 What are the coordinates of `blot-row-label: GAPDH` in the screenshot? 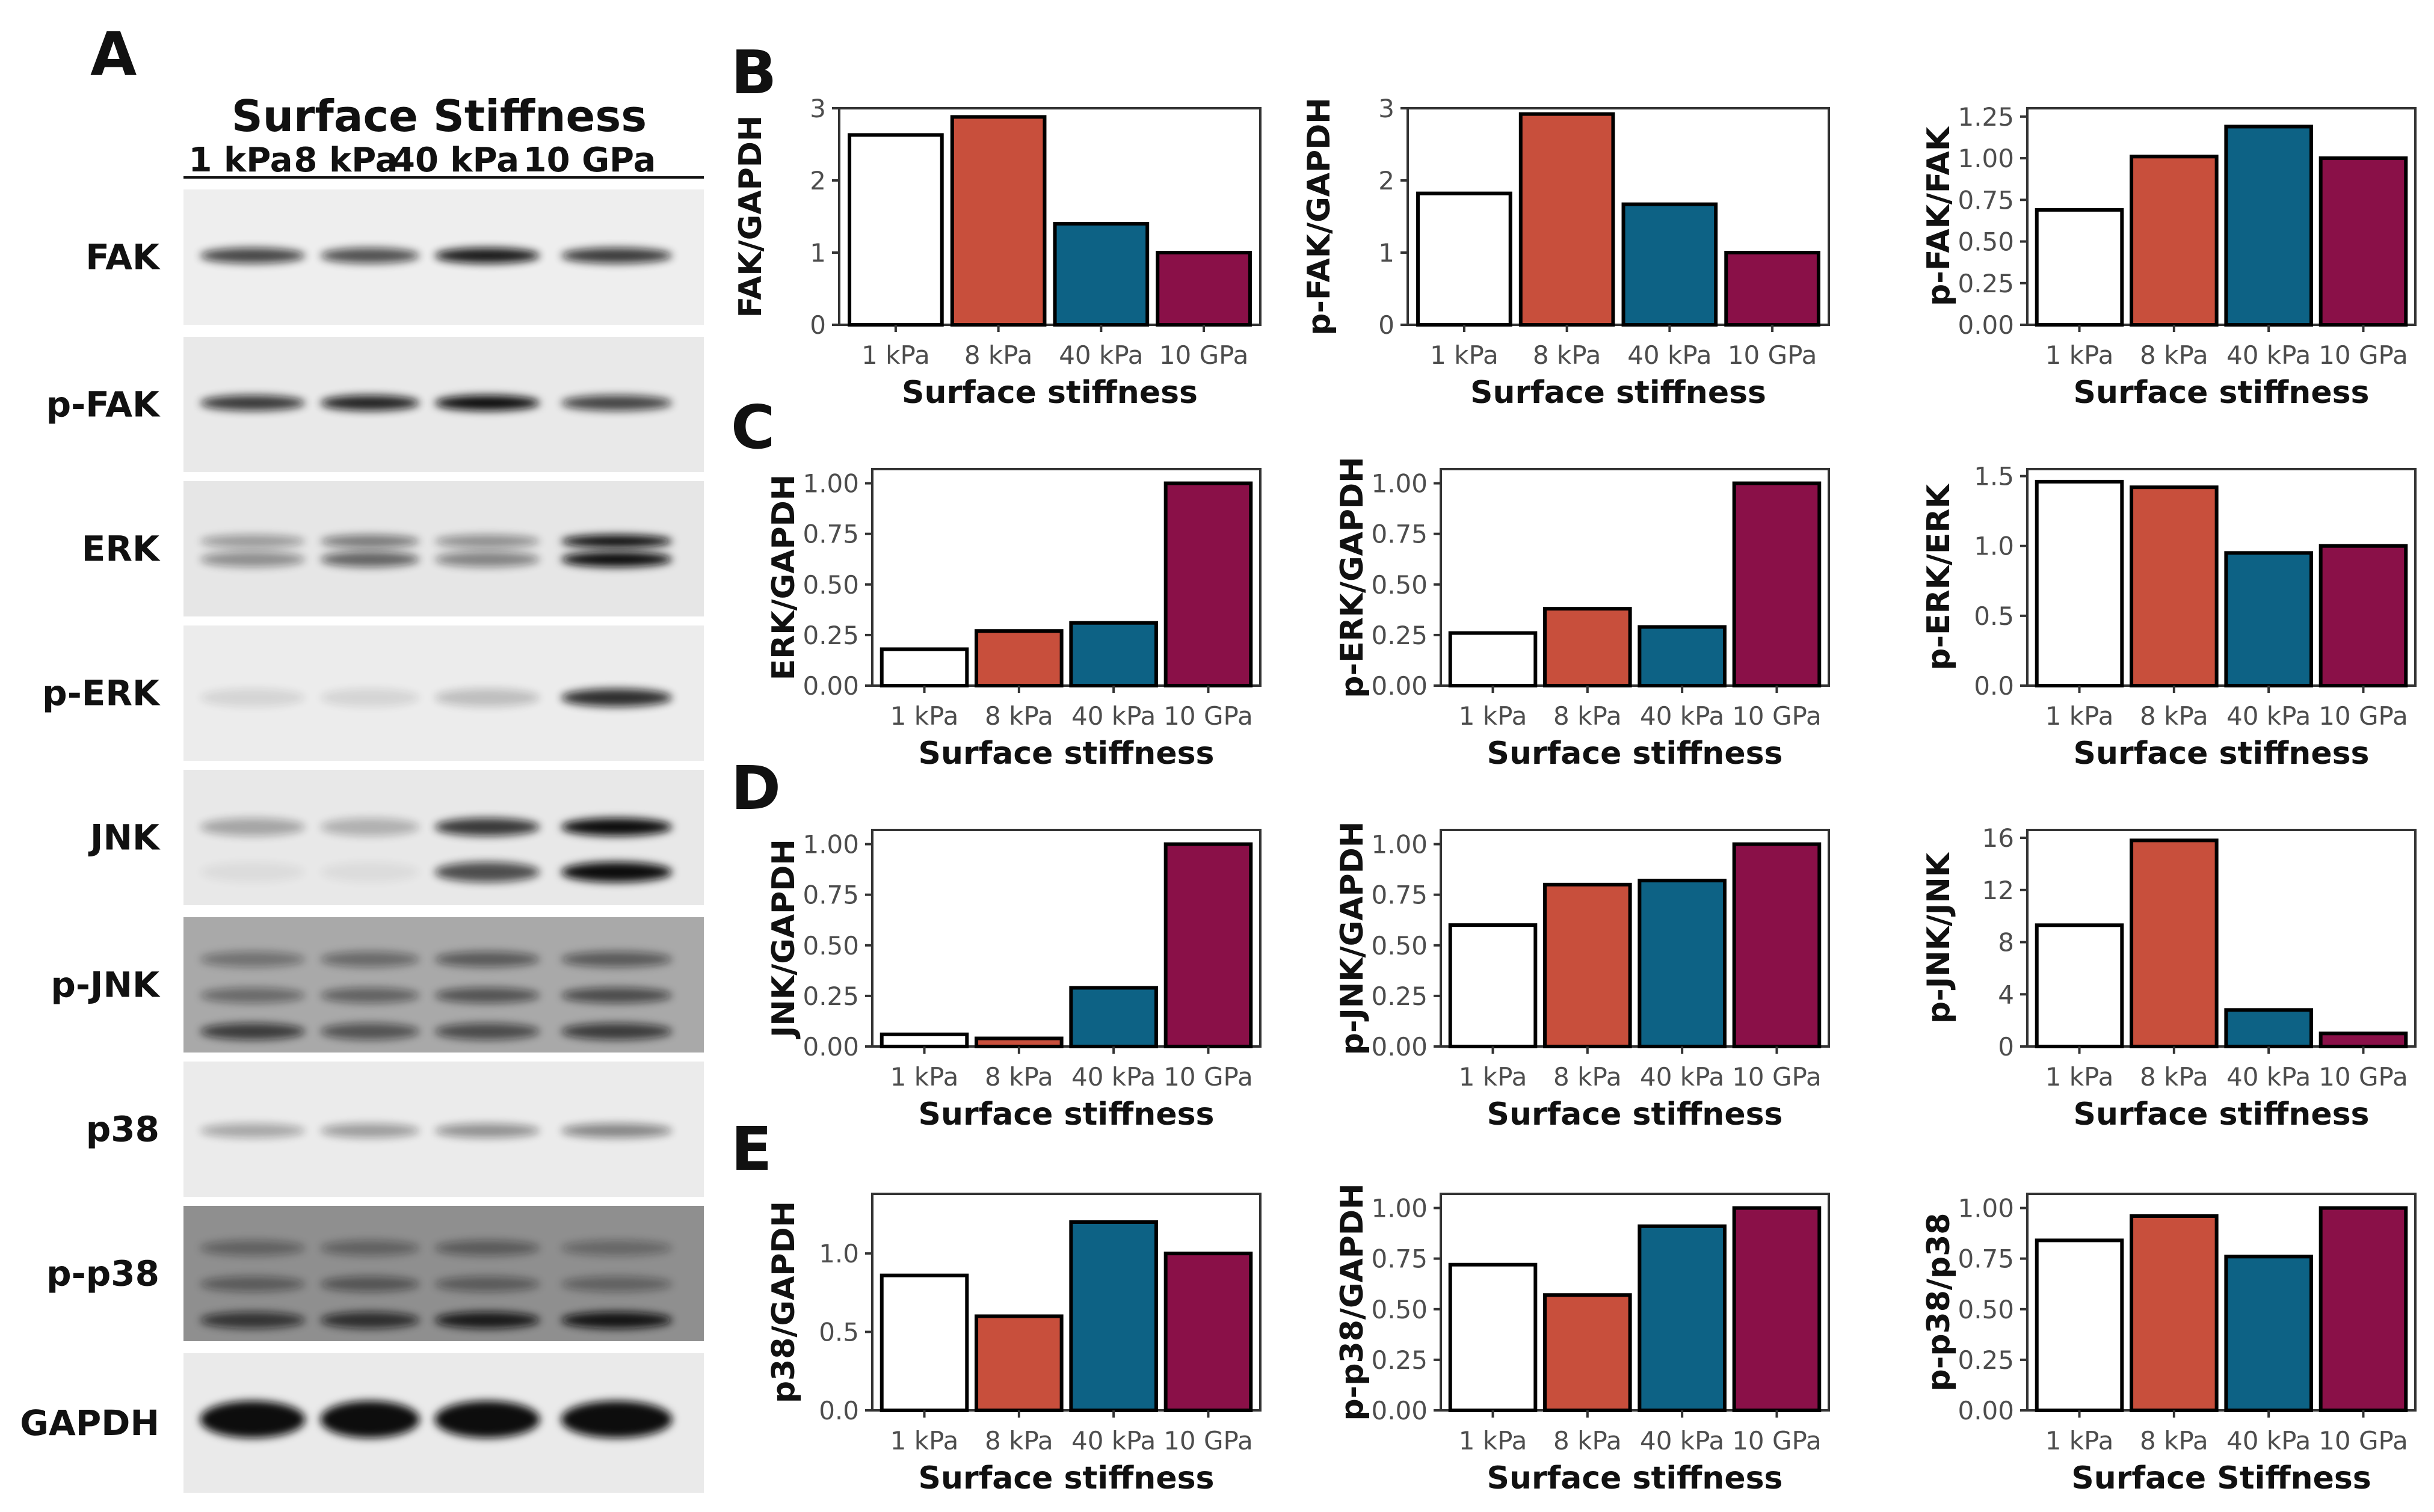 It's located at (89, 1423).